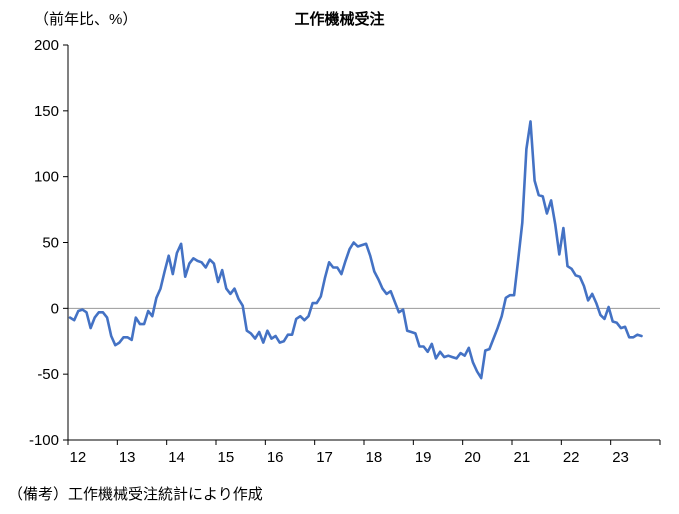  I want to click on chart-title: 工作機械受注, so click(339, 19).